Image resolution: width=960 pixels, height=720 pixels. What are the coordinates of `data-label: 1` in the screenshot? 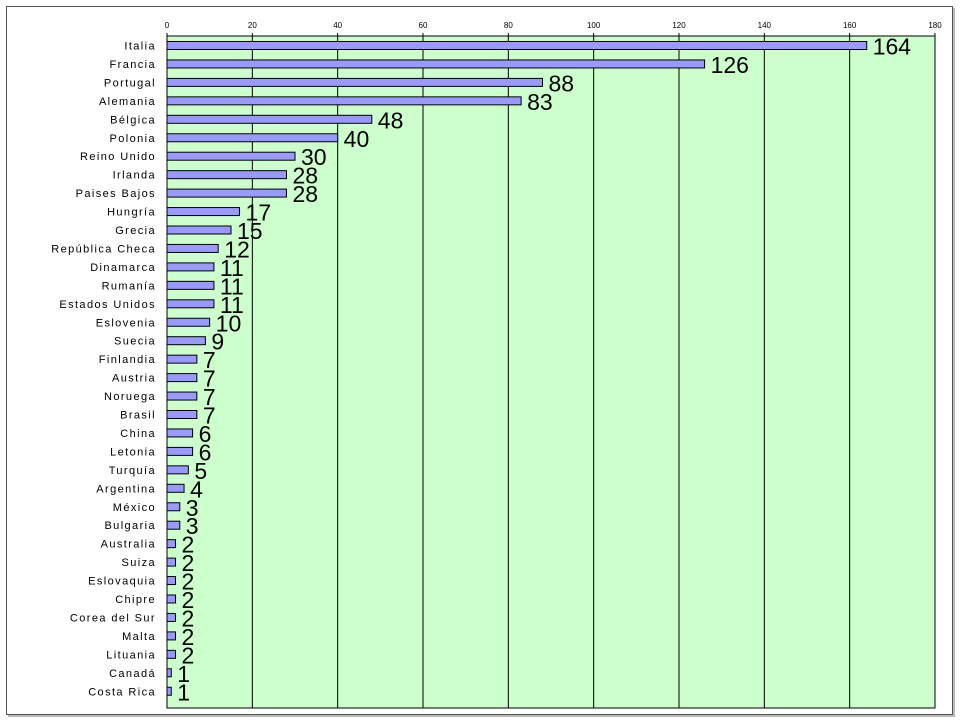 It's located at (183, 692).